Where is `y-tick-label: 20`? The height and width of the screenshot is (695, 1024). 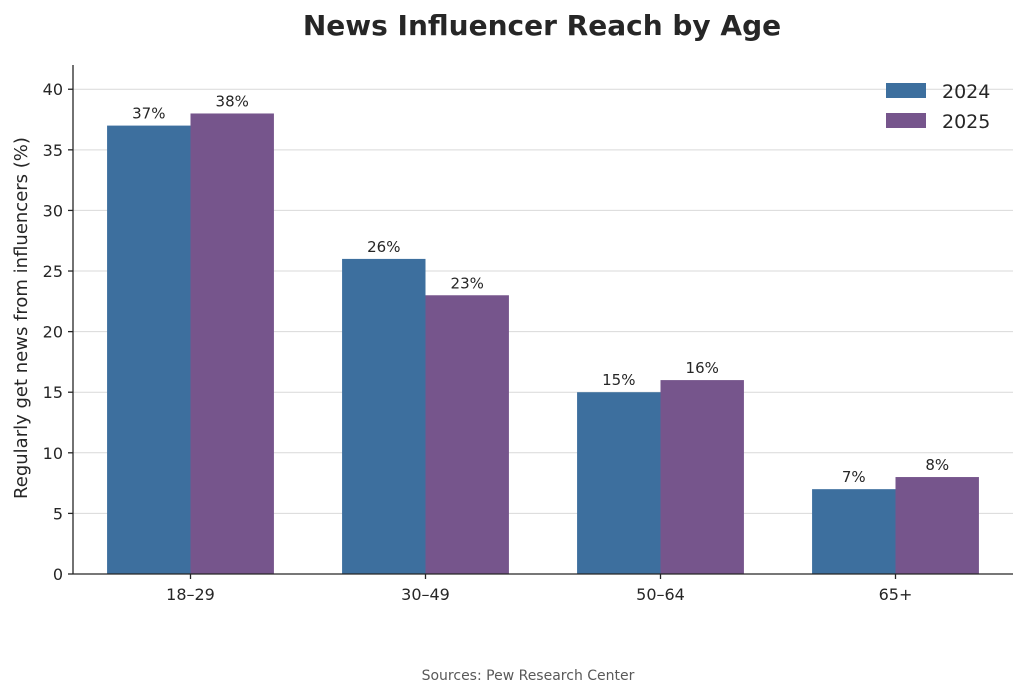
y-tick-label: 20 is located at coordinates (53, 332).